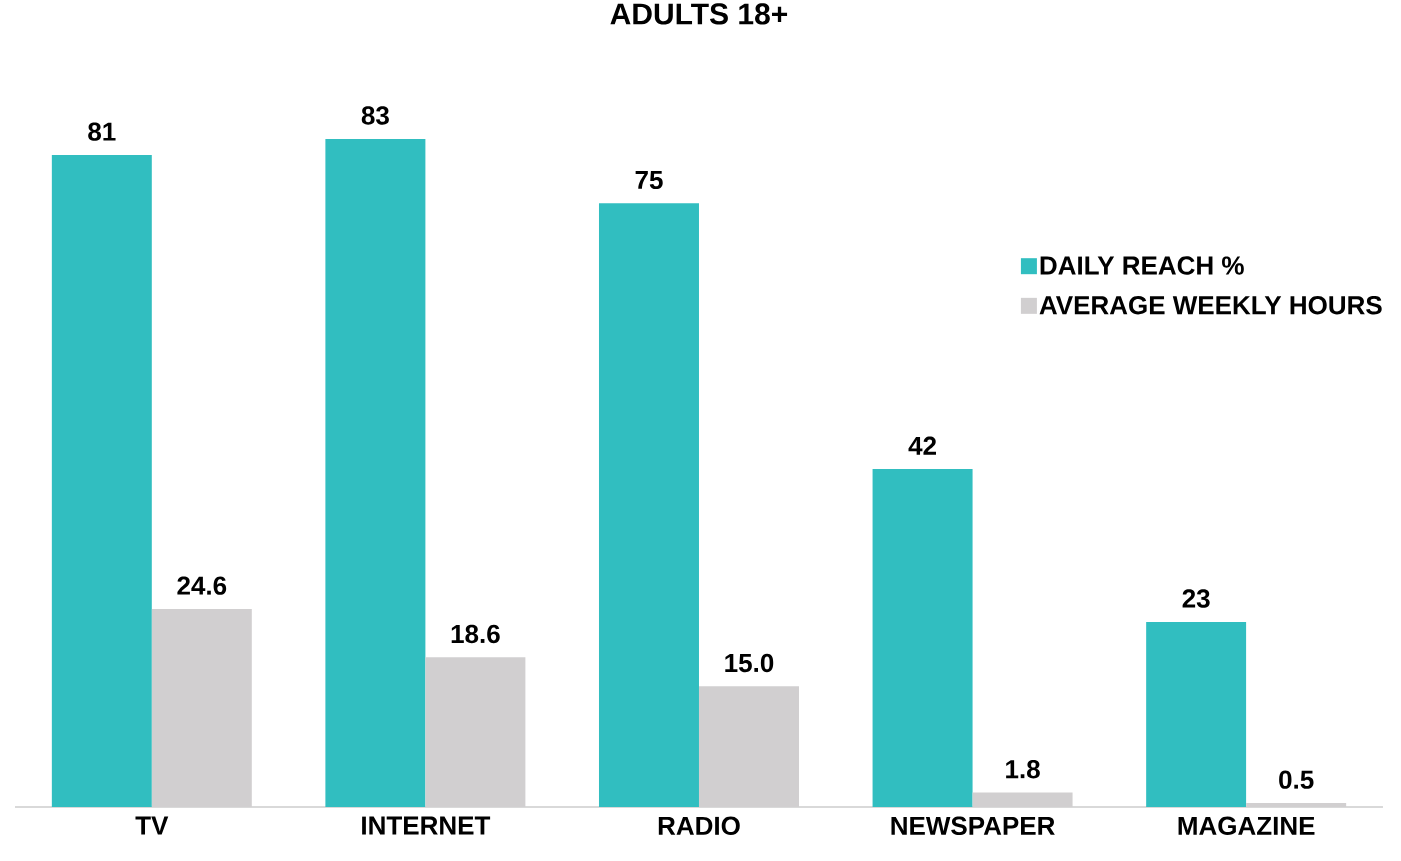 The width and height of the screenshot is (1401, 861). Describe the element at coordinates (1246, 825) in the screenshot. I see `x-tick-label: MAGAZINE` at that location.